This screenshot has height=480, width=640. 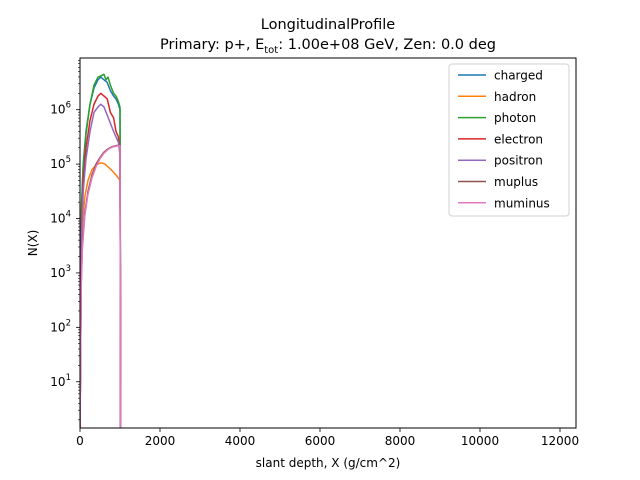 I want to click on series-layer, so click(x=101, y=250).